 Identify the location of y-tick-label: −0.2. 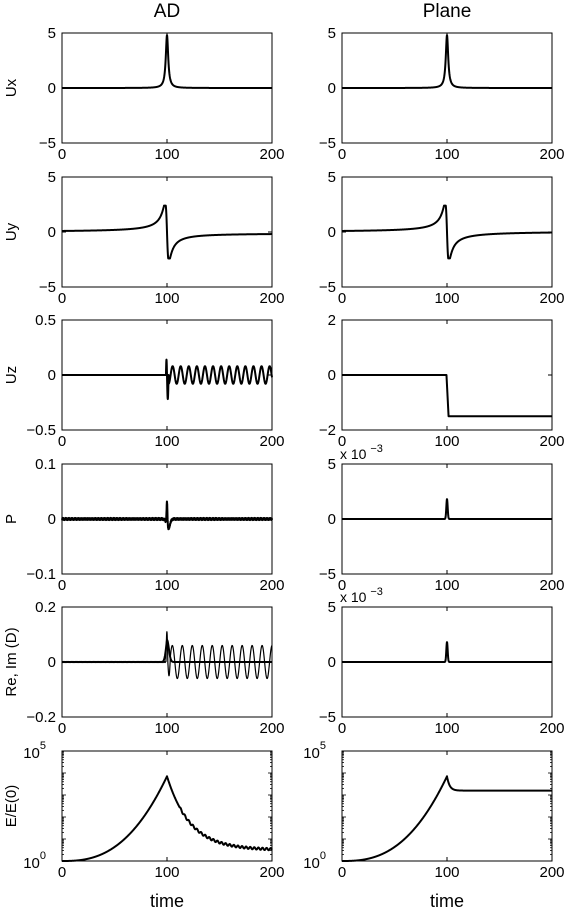
(41, 717).